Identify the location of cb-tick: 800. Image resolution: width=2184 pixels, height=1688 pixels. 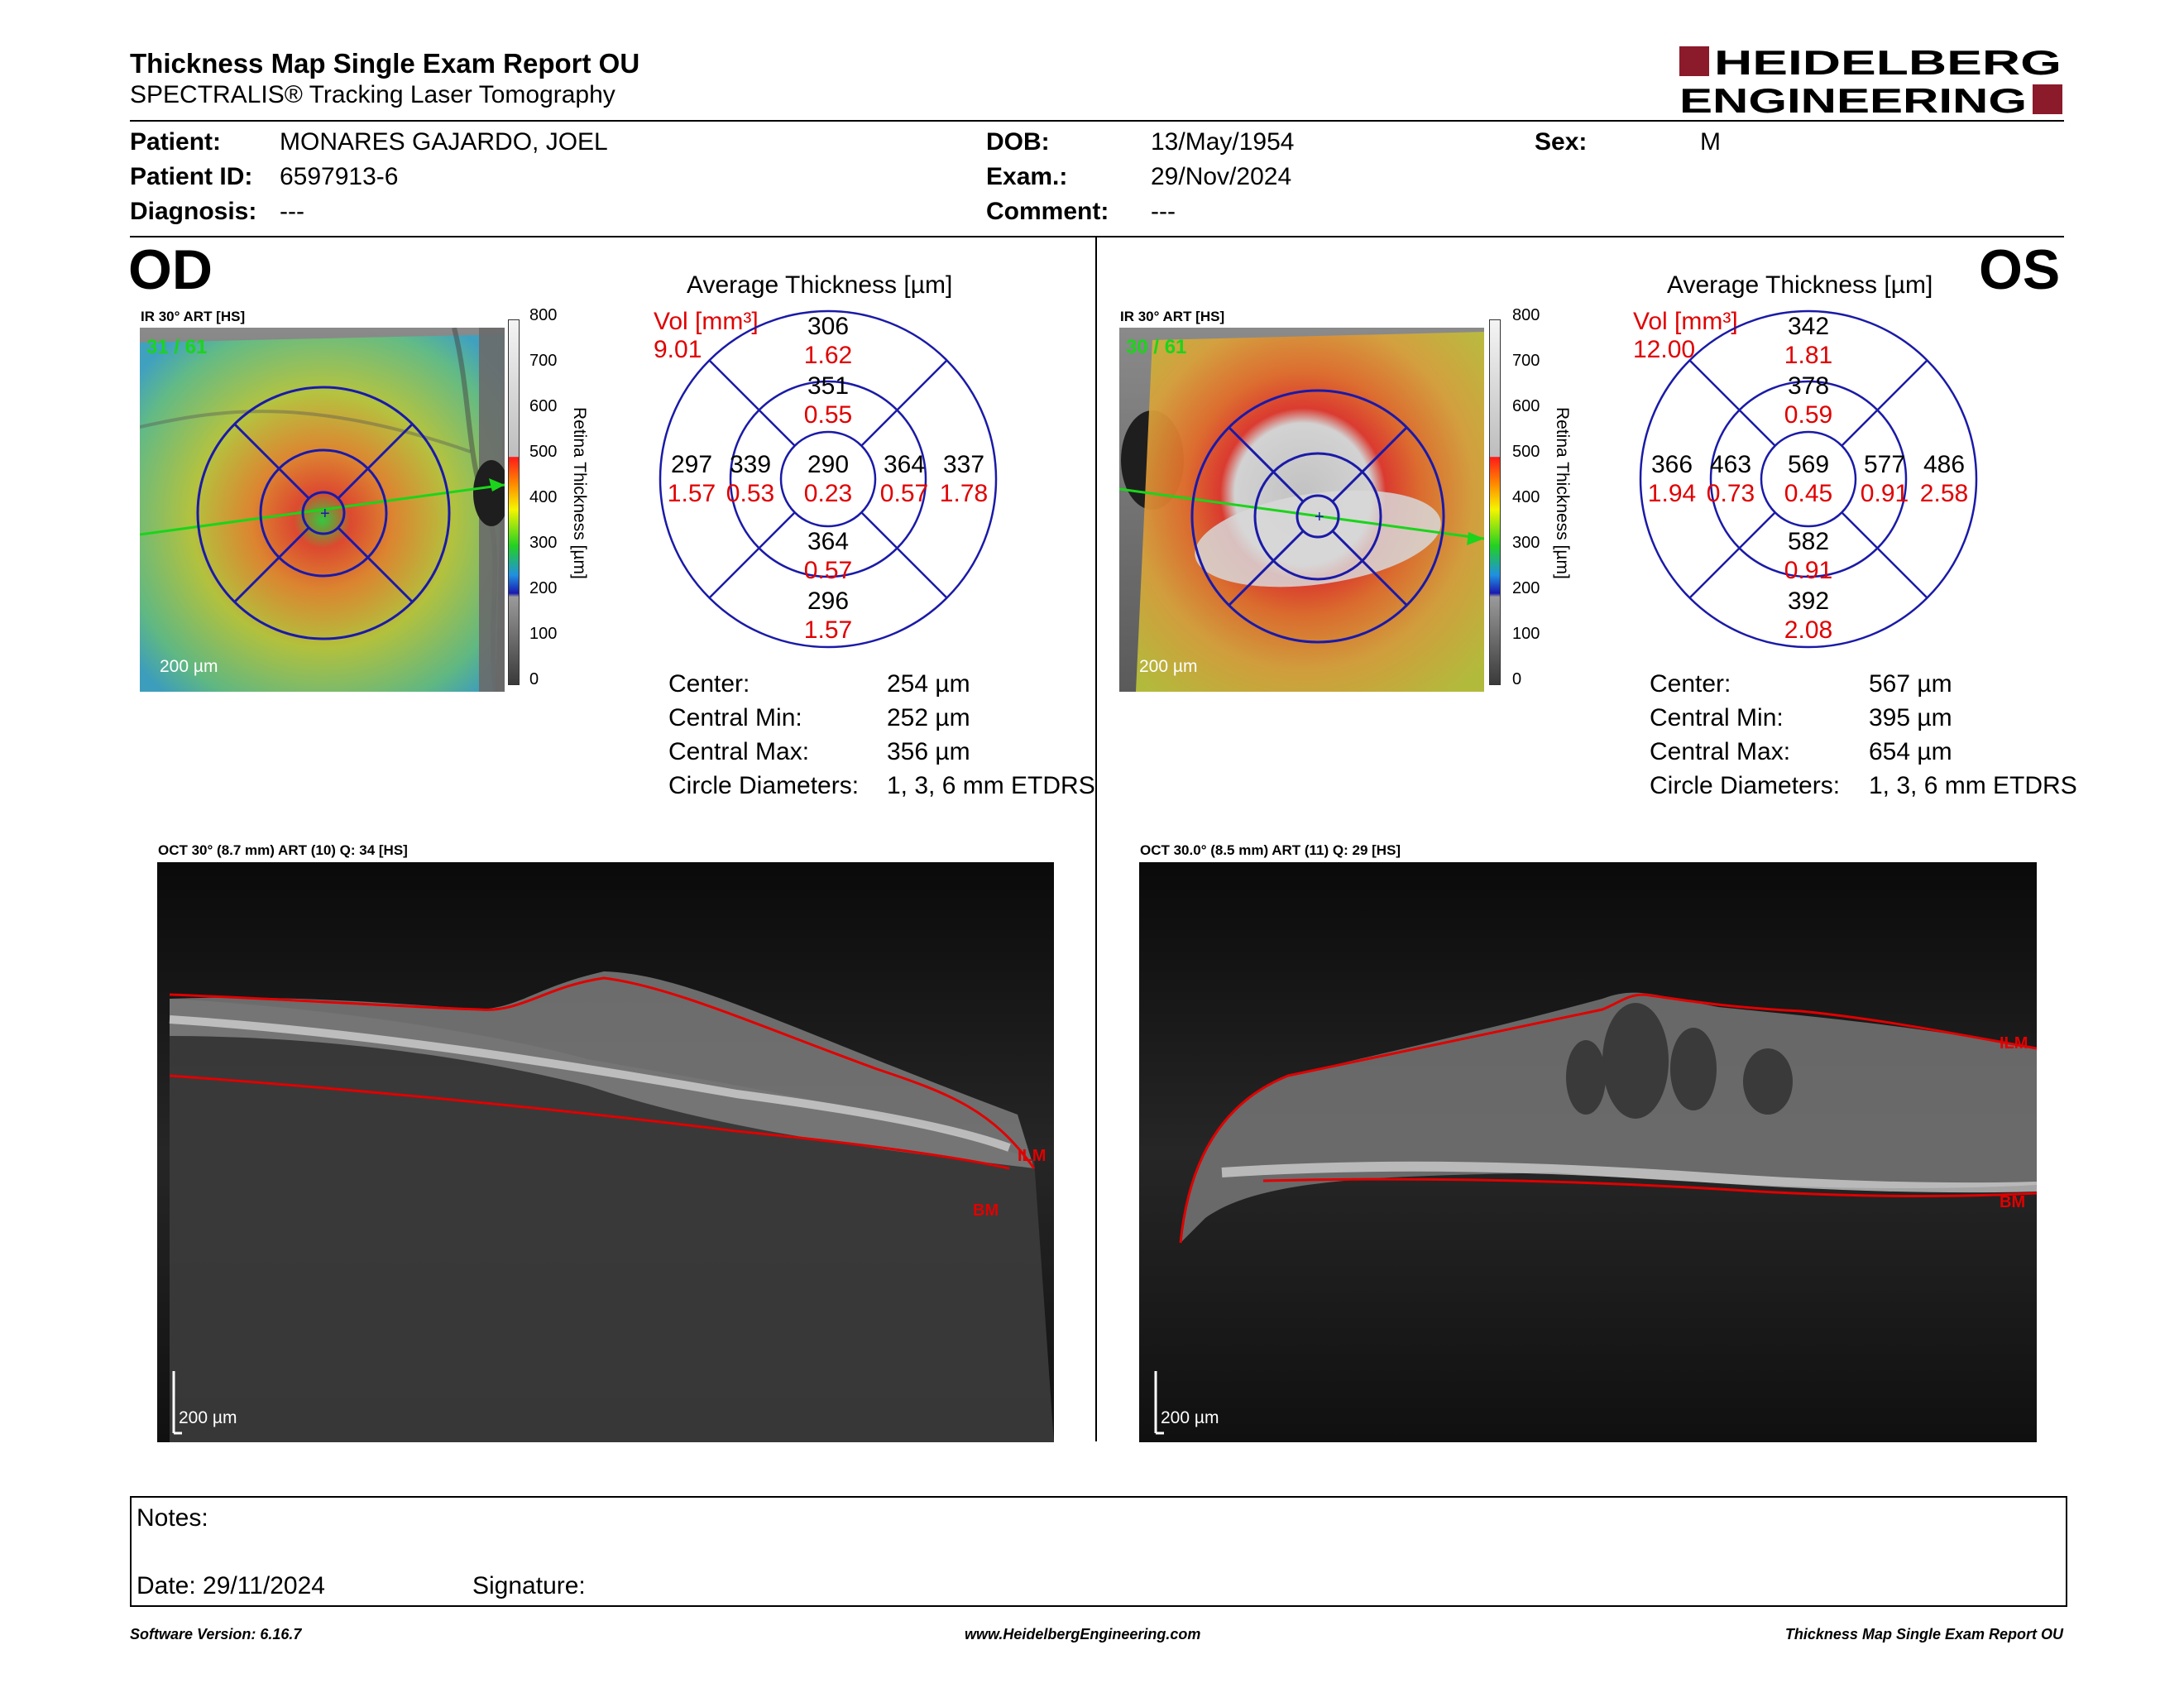
(543, 315).